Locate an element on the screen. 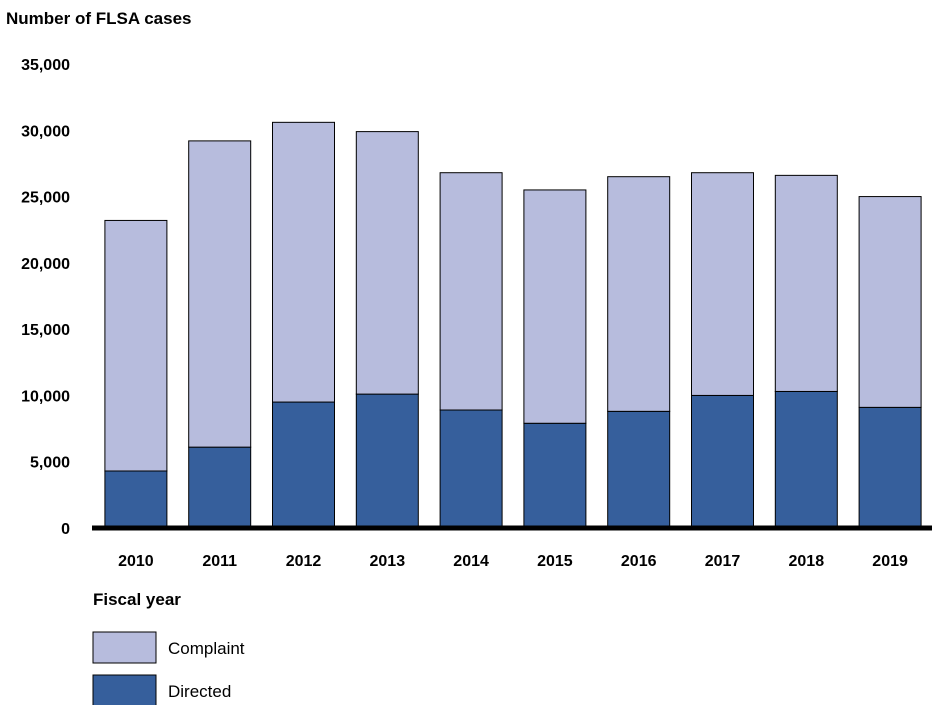 This screenshot has height=705, width=935. bar-directed-2010 is located at coordinates (136, 499).